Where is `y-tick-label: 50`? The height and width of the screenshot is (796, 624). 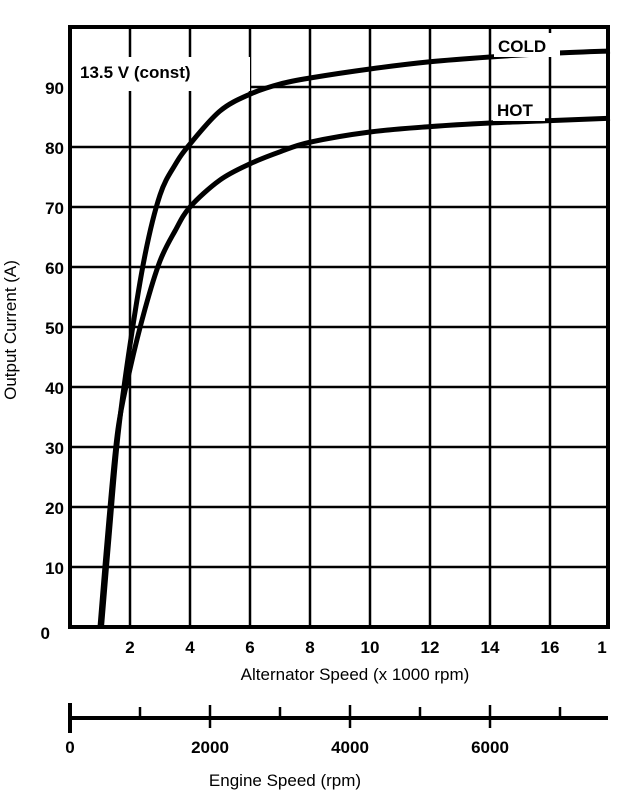
y-tick-label: 50 is located at coordinates (54, 328).